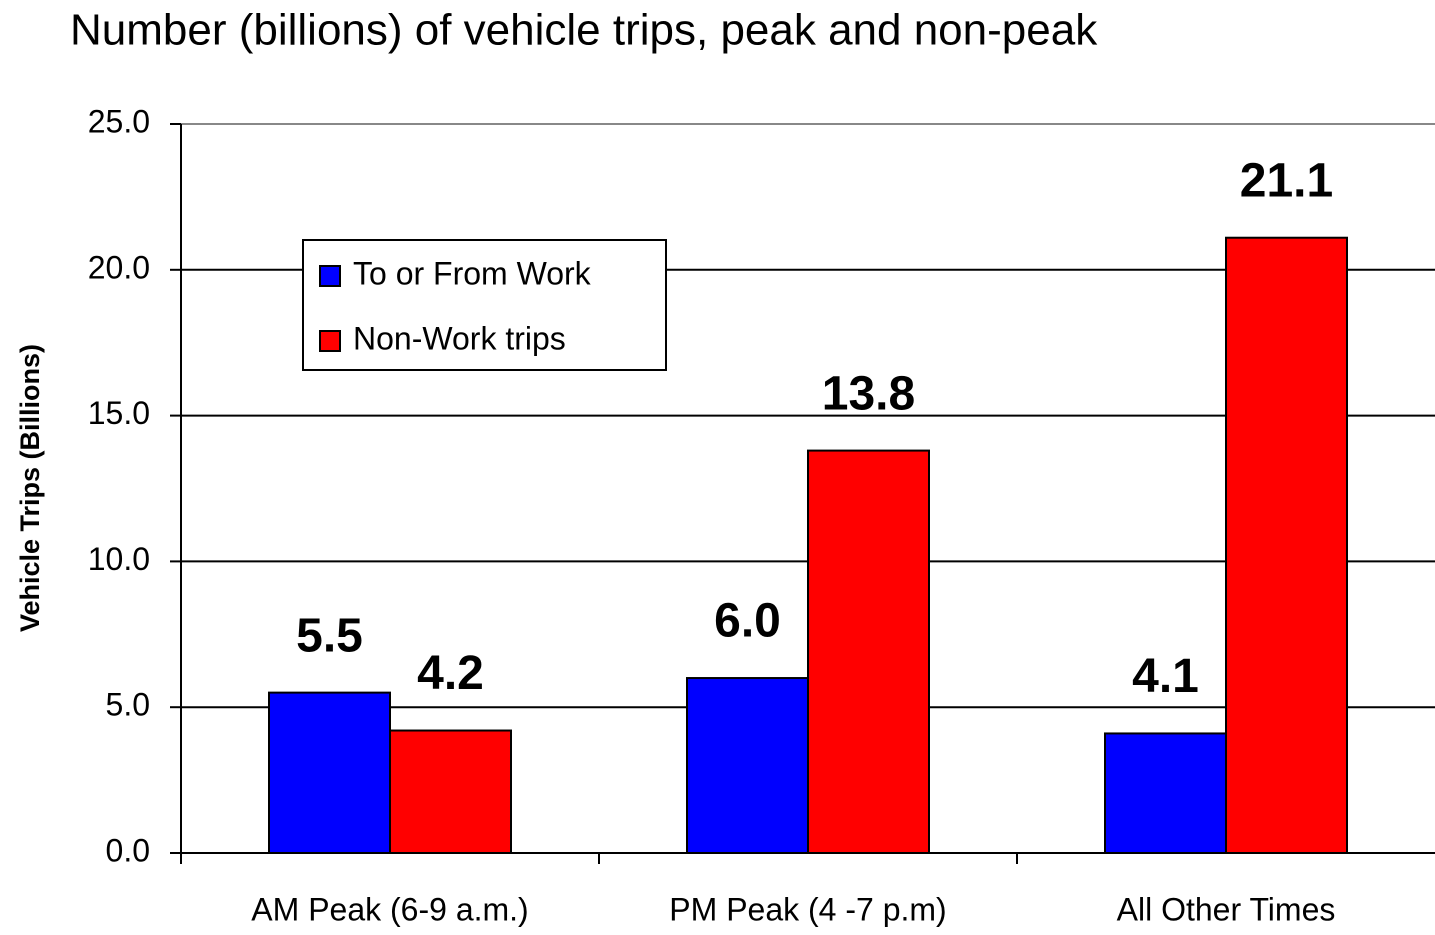 This screenshot has width=1435, height=935. I want to click on value-label: 6.0, so click(747, 621).